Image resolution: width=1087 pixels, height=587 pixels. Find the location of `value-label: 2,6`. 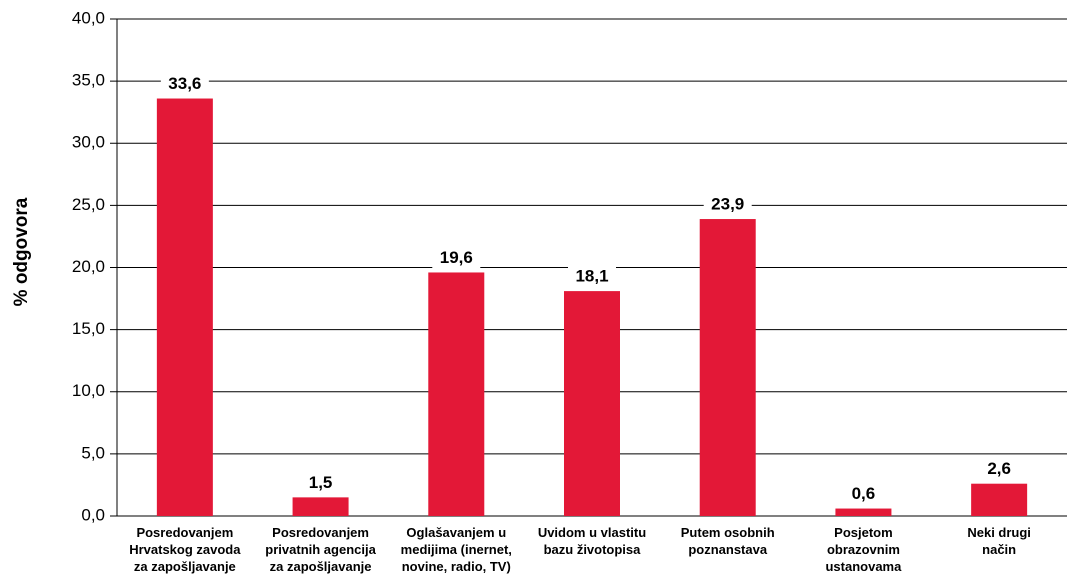

value-label: 2,6 is located at coordinates (999, 468).